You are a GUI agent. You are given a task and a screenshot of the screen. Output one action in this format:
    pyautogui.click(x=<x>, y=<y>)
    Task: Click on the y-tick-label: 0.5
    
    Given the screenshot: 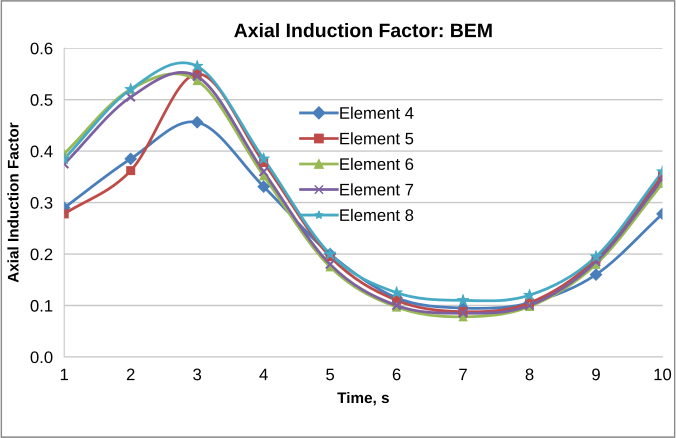 What is the action you would take?
    pyautogui.click(x=41, y=100)
    